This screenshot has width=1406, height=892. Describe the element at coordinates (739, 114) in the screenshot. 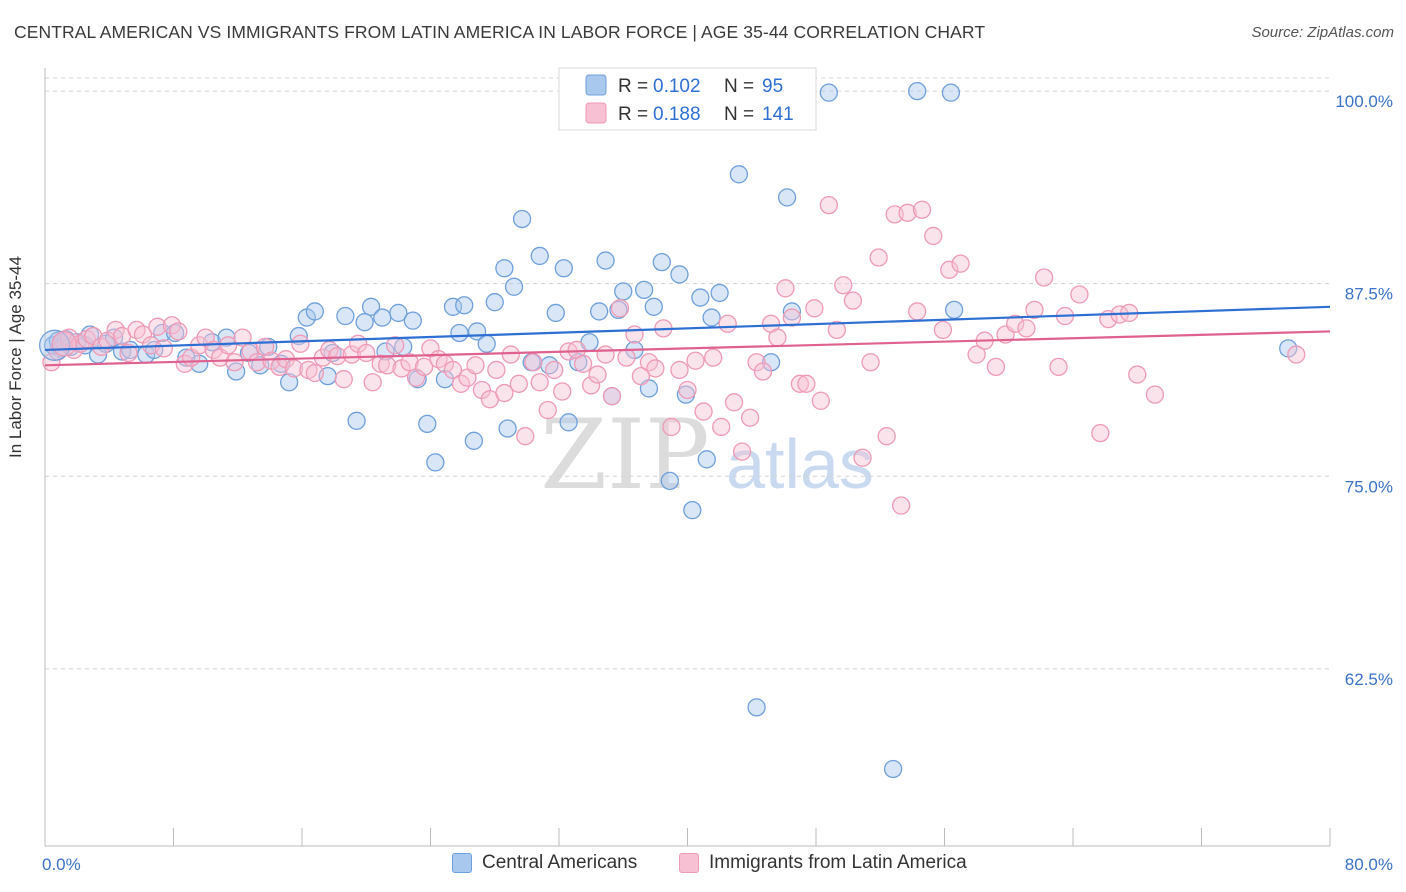

I see `legend-n-label: N =` at that location.